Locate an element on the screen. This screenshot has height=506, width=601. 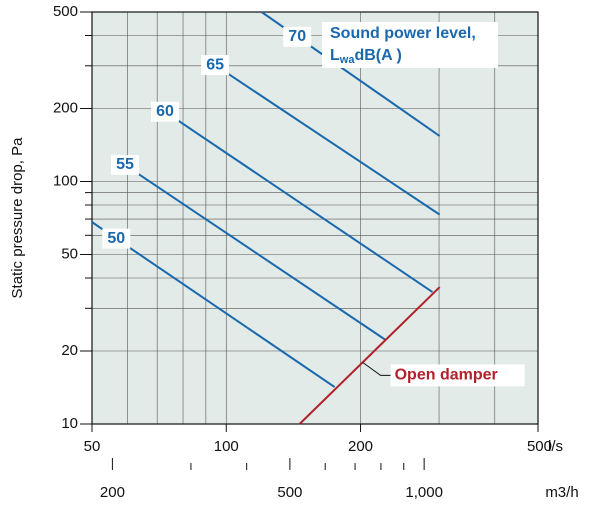
legend-part: wa is located at coordinates (347, 60).